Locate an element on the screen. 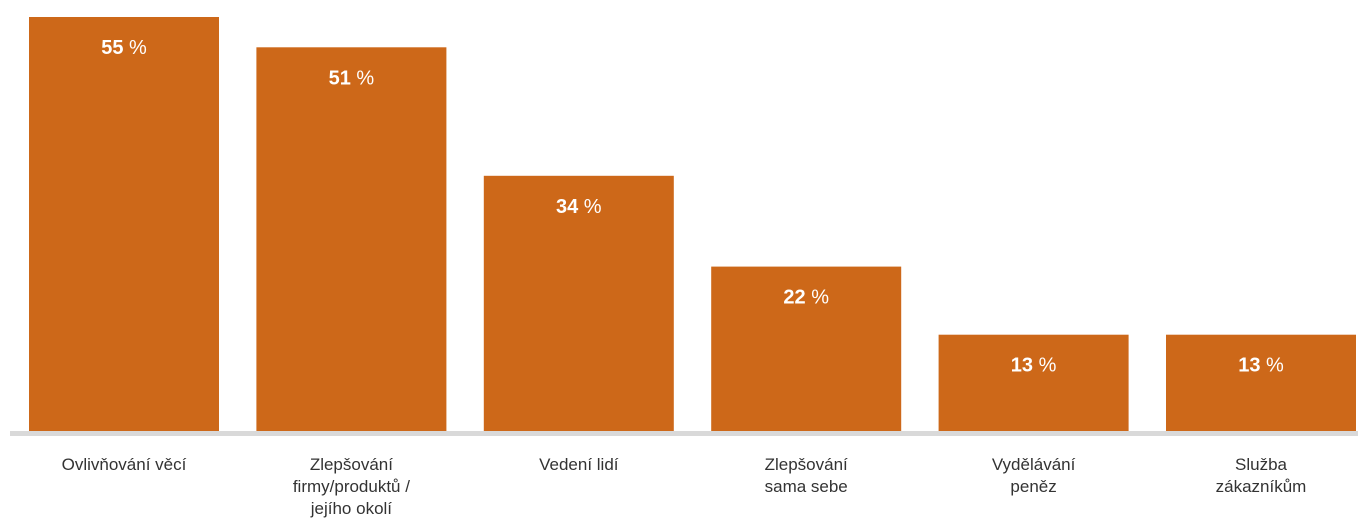 This screenshot has width=1358, height=522. bar-value-label-4: 22 % is located at coordinates (806, 298).